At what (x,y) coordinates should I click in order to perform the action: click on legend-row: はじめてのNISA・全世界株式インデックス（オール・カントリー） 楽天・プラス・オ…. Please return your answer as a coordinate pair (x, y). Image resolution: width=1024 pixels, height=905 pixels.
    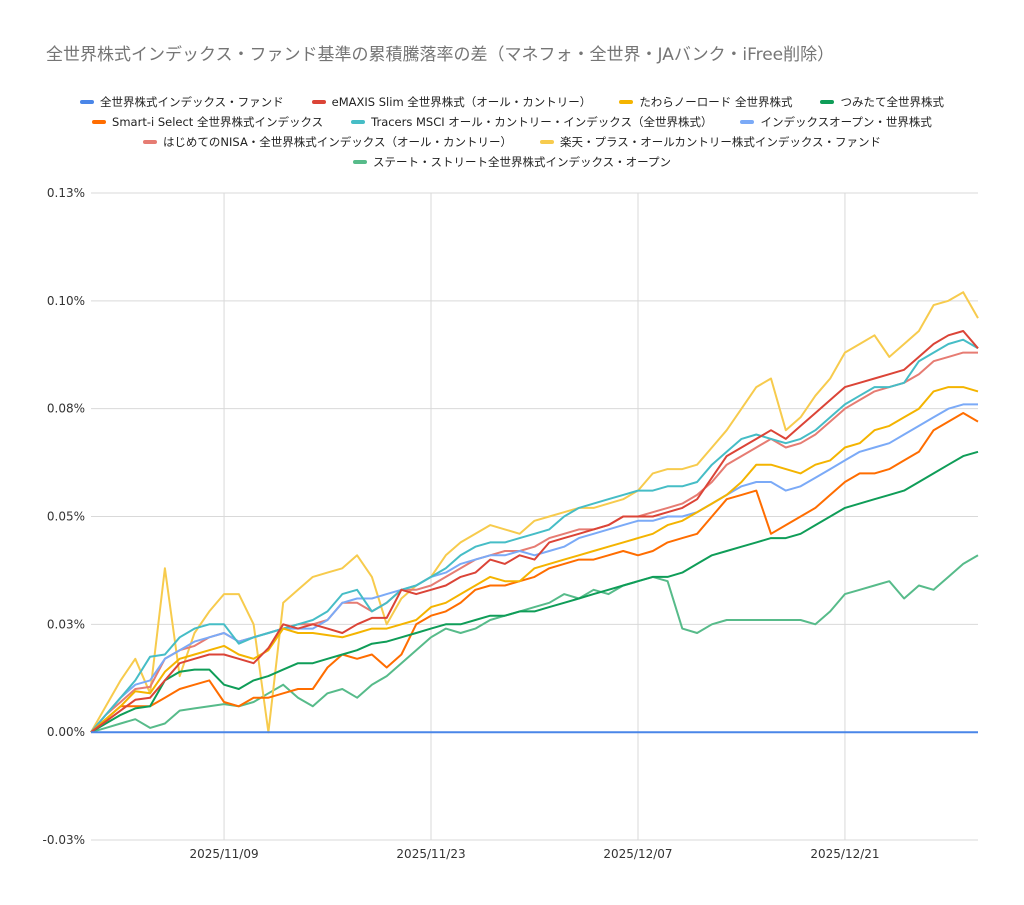
    Looking at the image, I should click on (512, 142).